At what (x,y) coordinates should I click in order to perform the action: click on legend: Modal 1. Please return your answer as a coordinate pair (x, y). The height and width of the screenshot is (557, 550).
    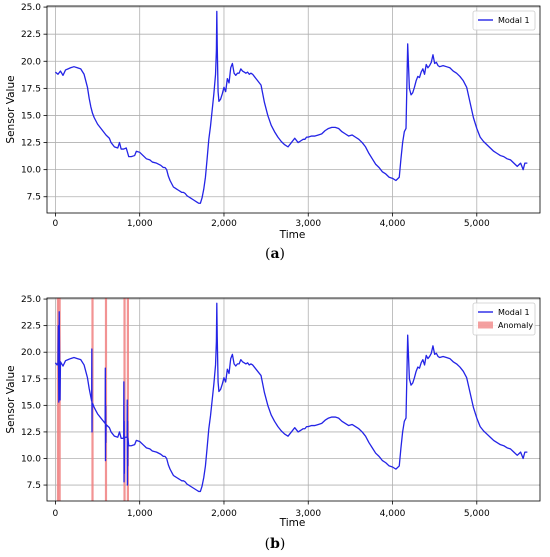
    Looking at the image, I should click on (504, 20).